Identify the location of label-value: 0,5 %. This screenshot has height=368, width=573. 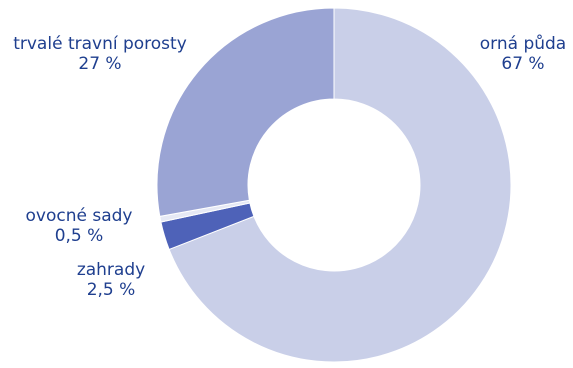
(79, 236).